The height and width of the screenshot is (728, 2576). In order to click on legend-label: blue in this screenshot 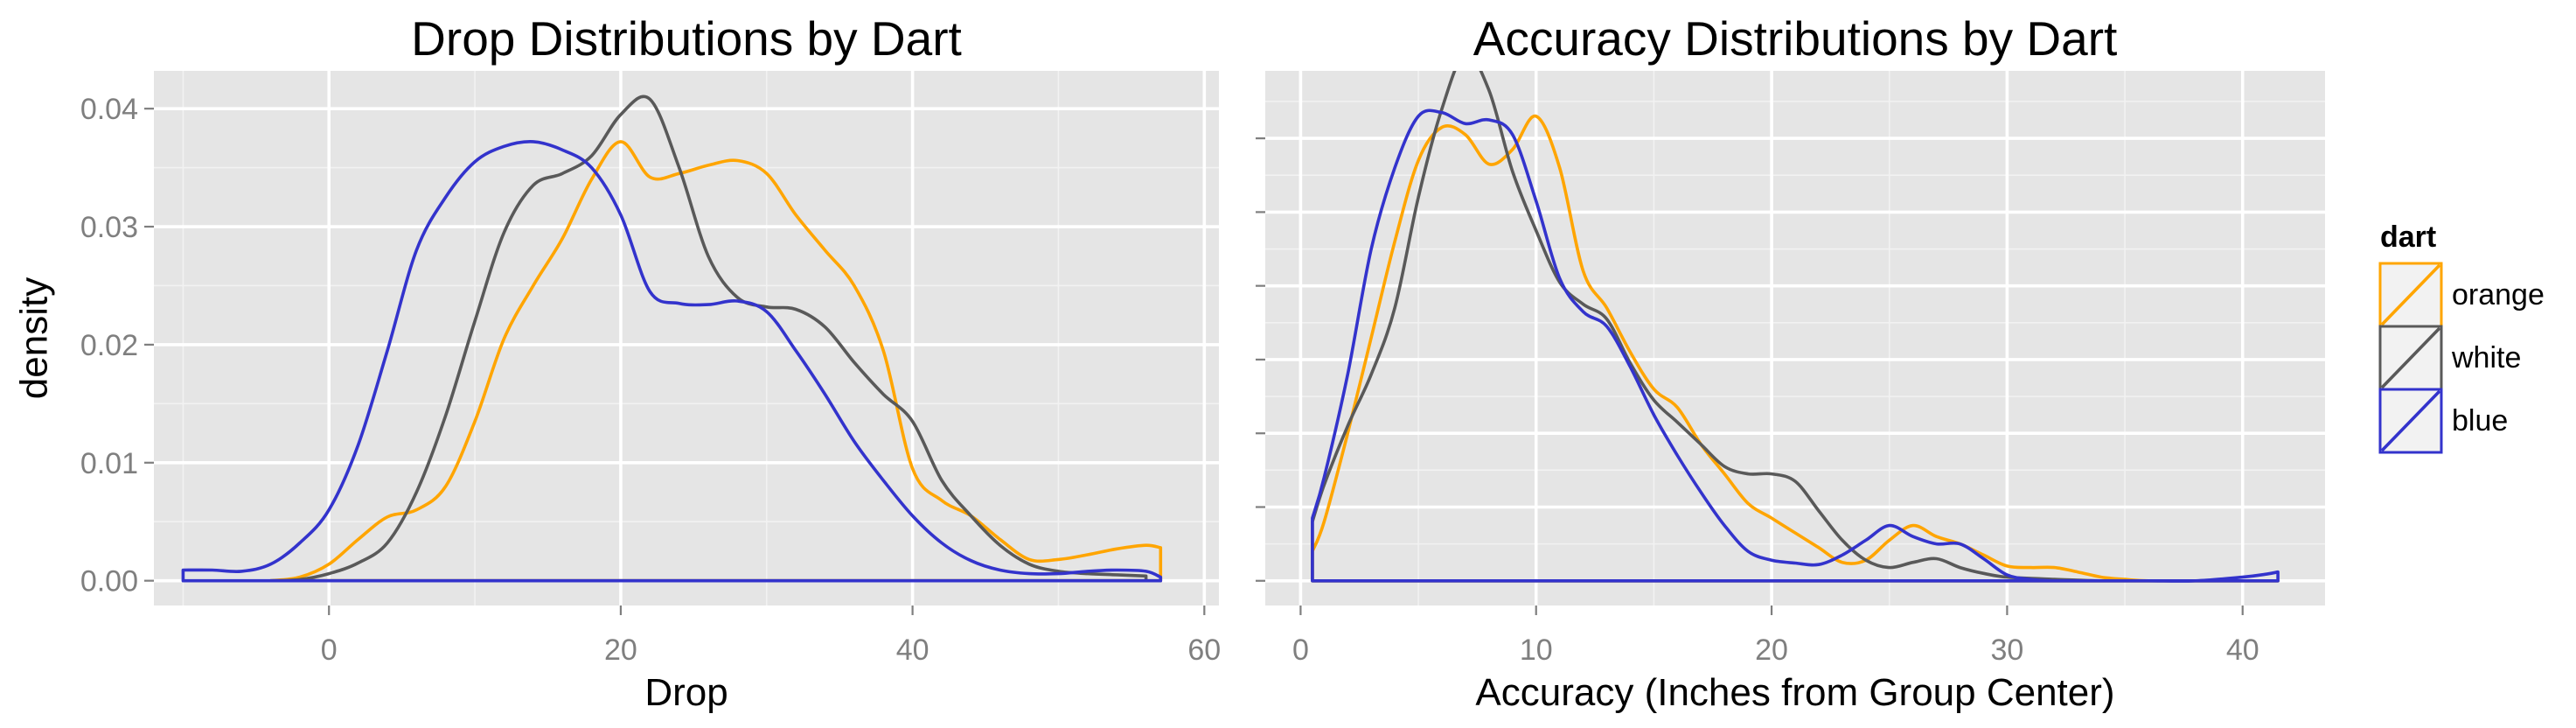, I will do `click(2480, 421)`.